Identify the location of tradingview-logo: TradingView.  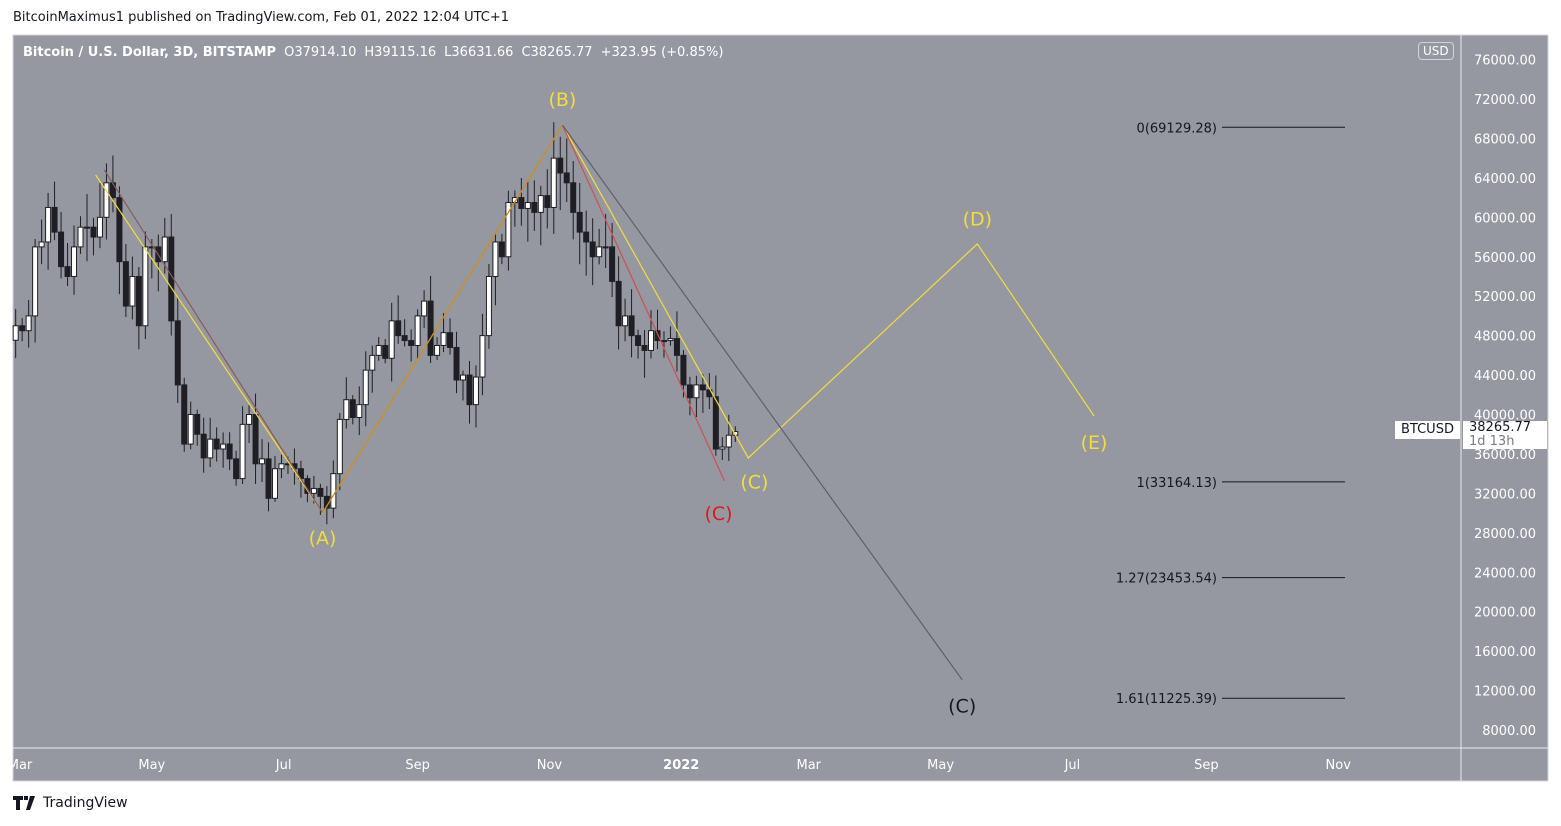
(70, 803).